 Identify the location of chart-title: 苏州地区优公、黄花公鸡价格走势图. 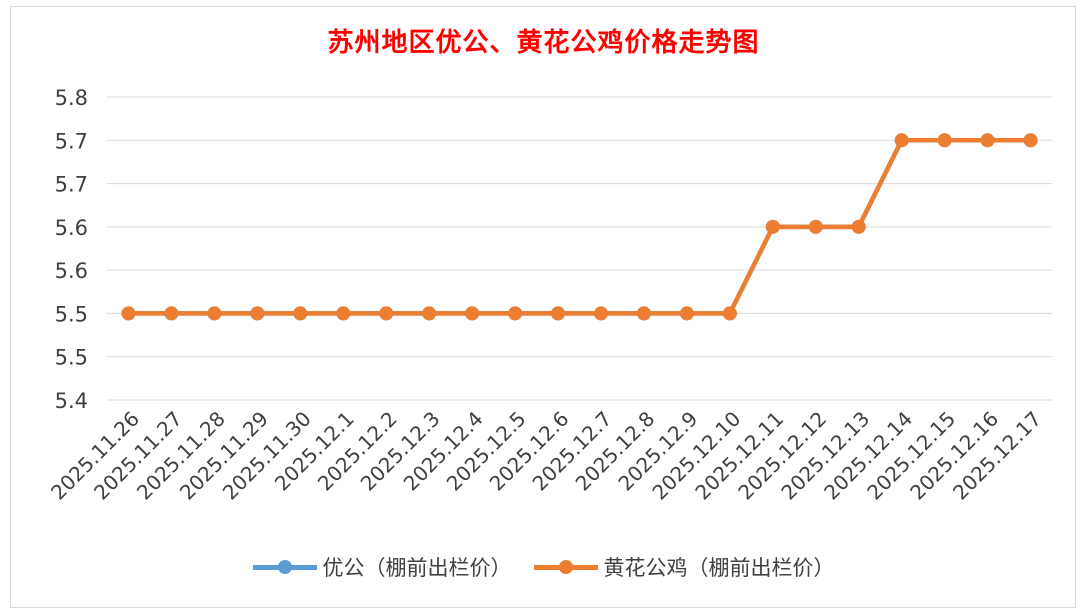
(543, 43).